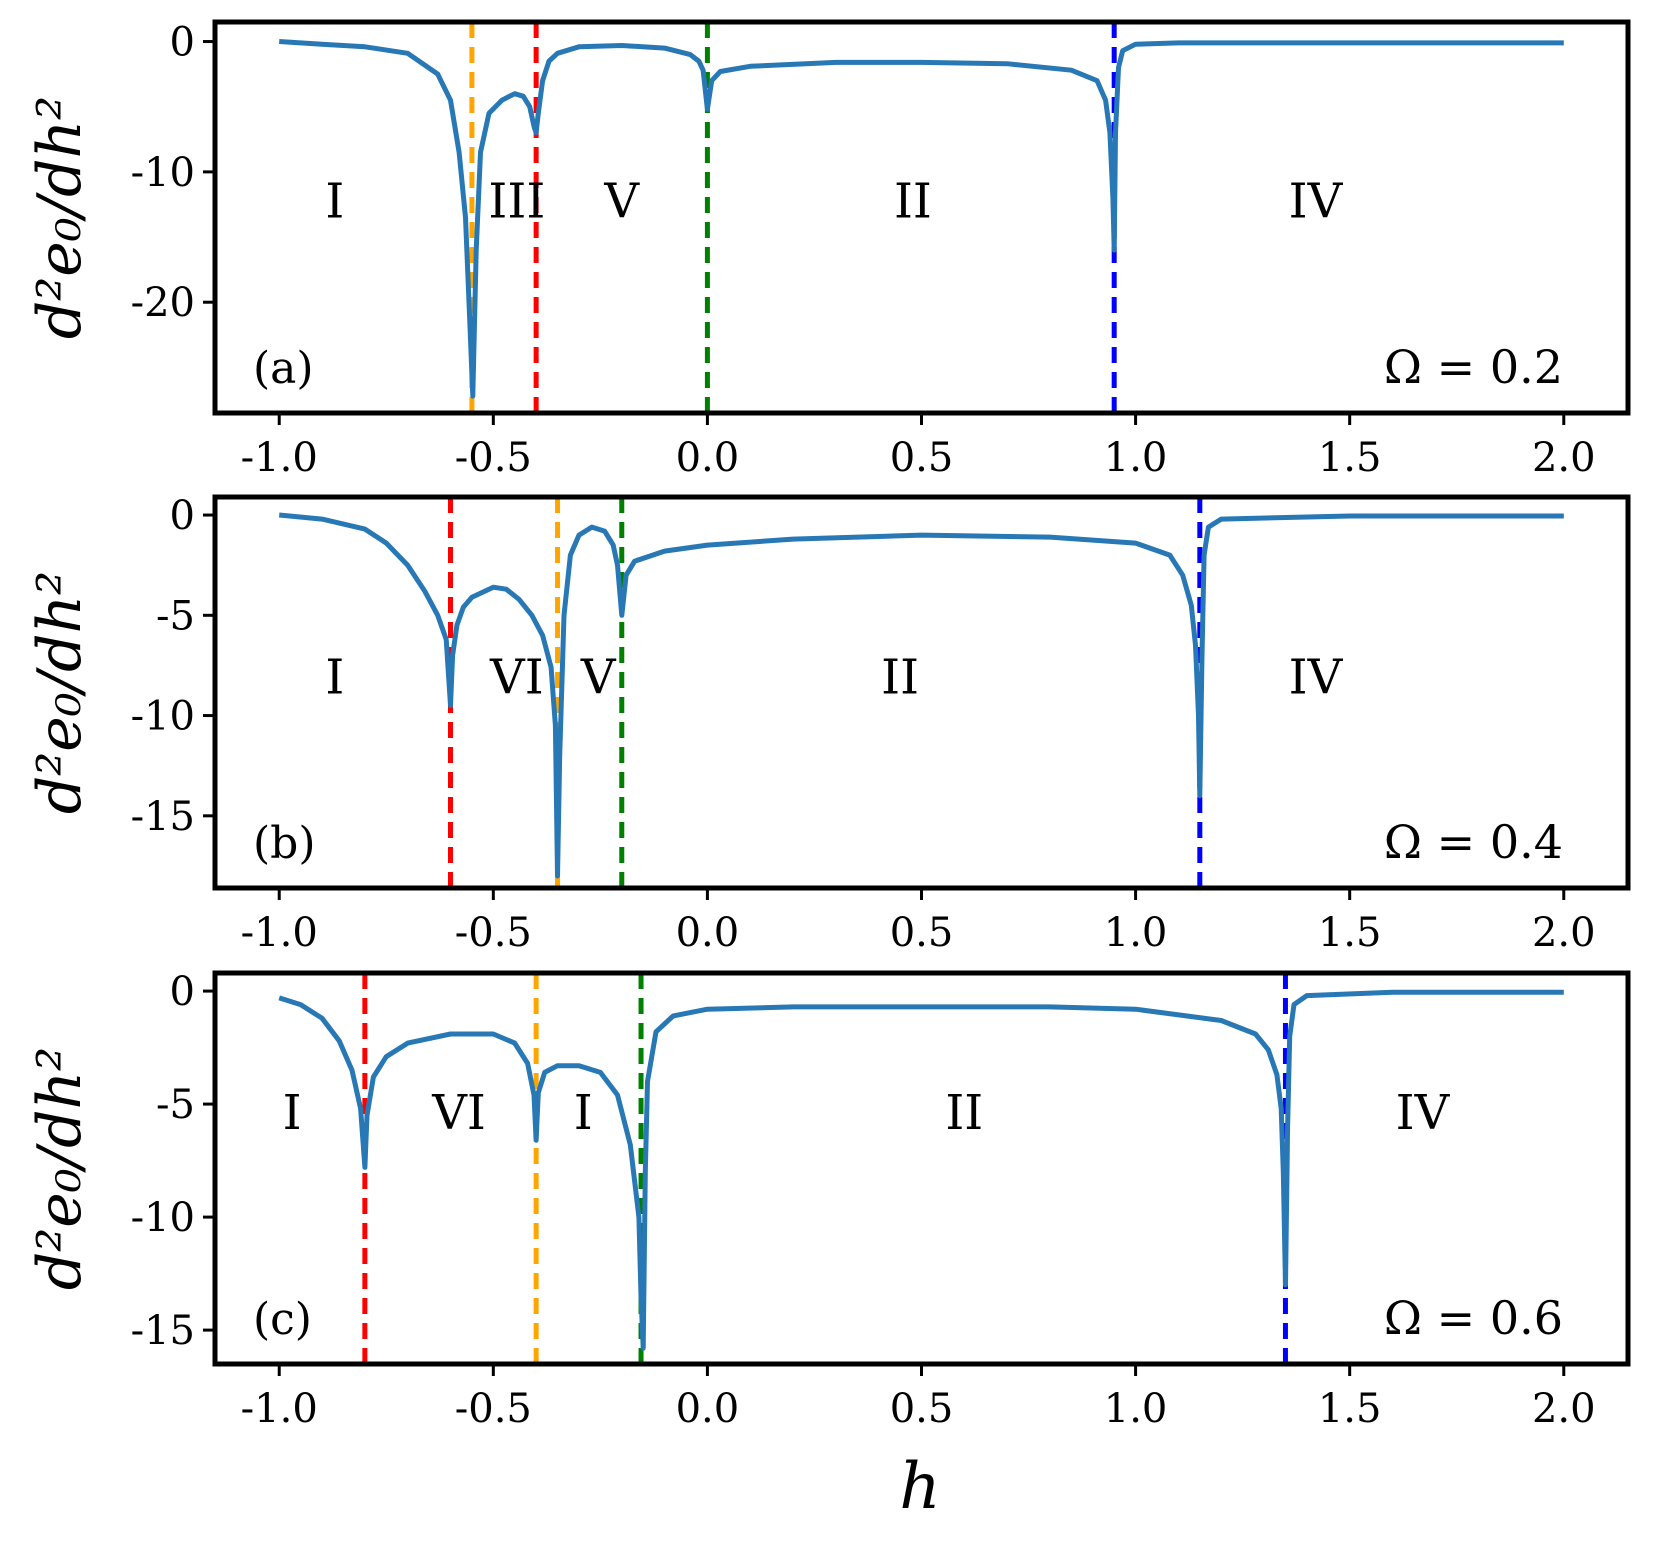 This screenshot has width=1661, height=1545. I want to click on omega-annotation: Ω = 0.2, so click(1473, 367).